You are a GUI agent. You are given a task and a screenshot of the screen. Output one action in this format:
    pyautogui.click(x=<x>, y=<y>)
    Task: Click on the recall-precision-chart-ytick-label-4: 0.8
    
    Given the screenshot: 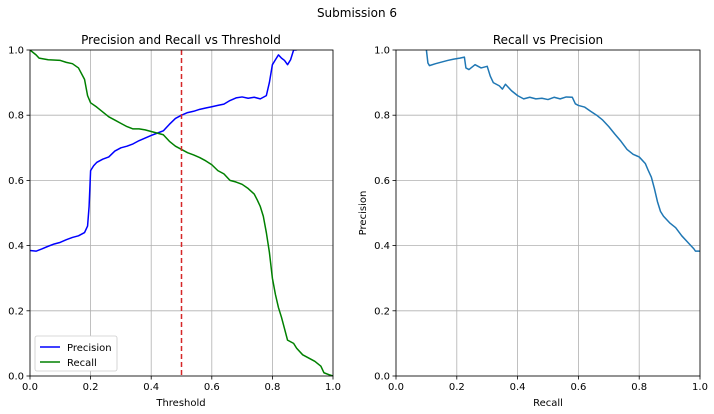 What is the action you would take?
    pyautogui.click(x=382, y=116)
    